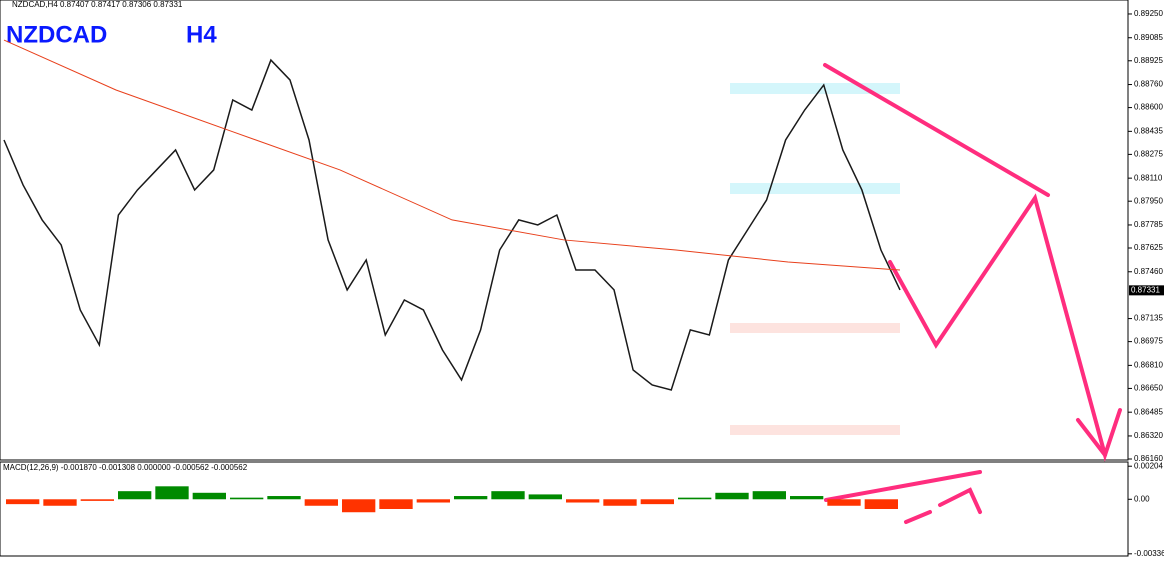  I want to click on y-tick-label: 0.86160, so click(1148, 458).